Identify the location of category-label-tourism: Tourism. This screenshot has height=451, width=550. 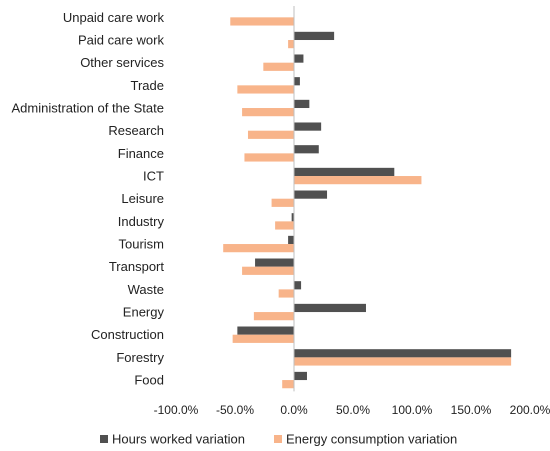
(141, 244).